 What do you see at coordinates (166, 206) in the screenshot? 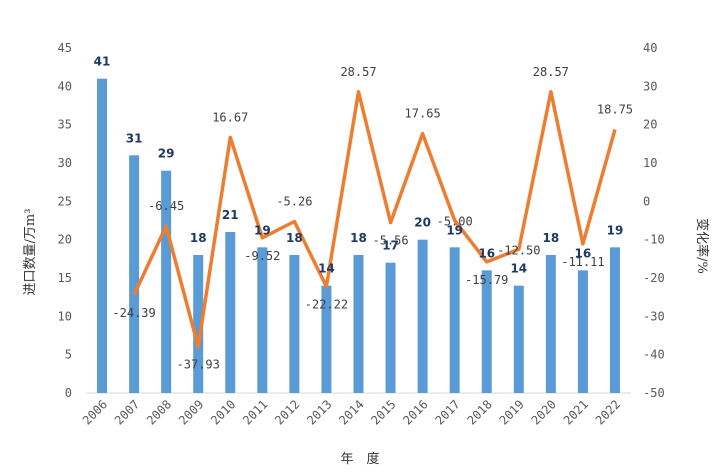
I see `line-value-label: -6.45` at bounding box center [166, 206].